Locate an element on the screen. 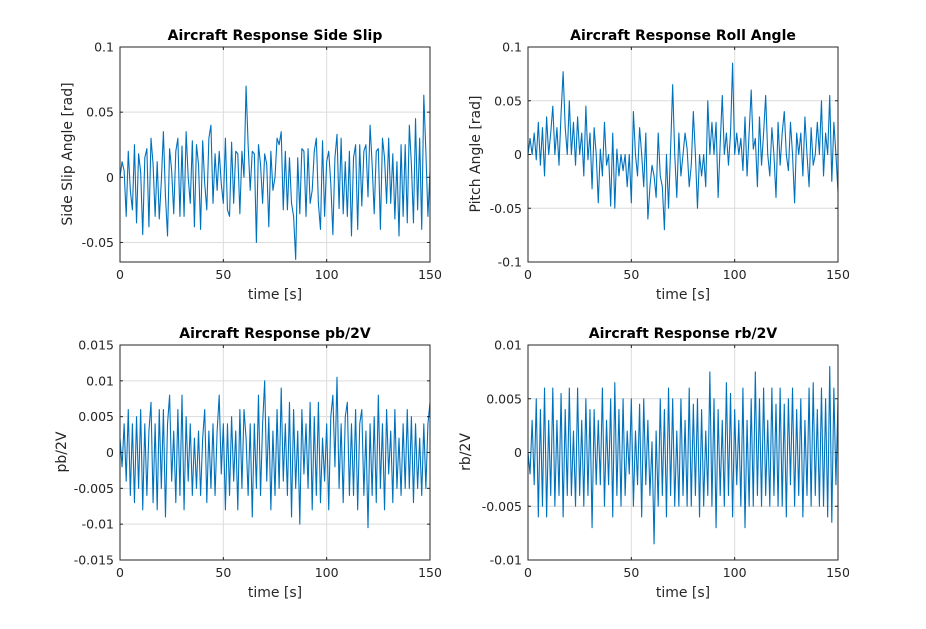  axes-background is located at coordinates (275, 154).